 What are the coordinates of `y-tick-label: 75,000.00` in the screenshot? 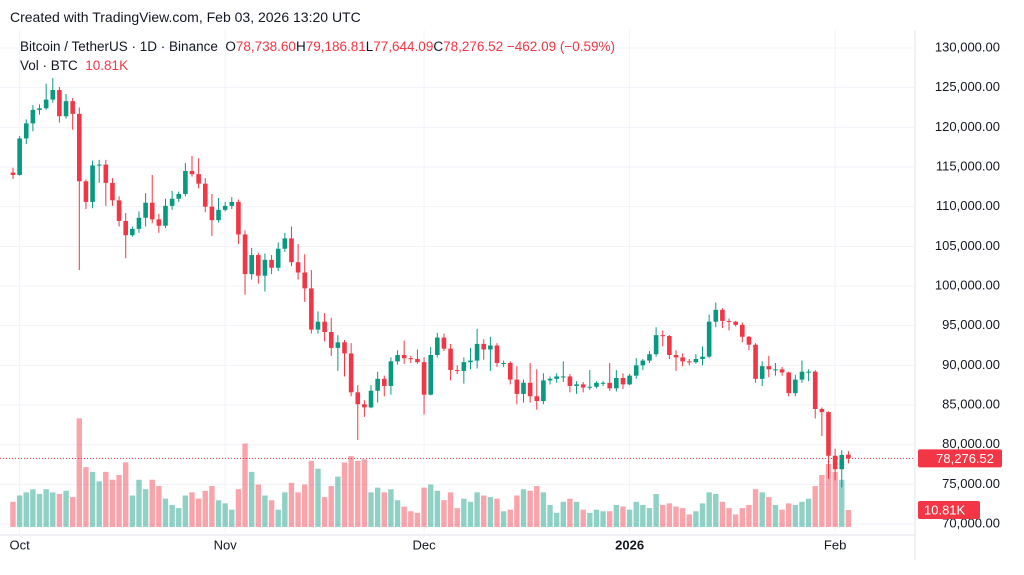 It's located at (971, 483).